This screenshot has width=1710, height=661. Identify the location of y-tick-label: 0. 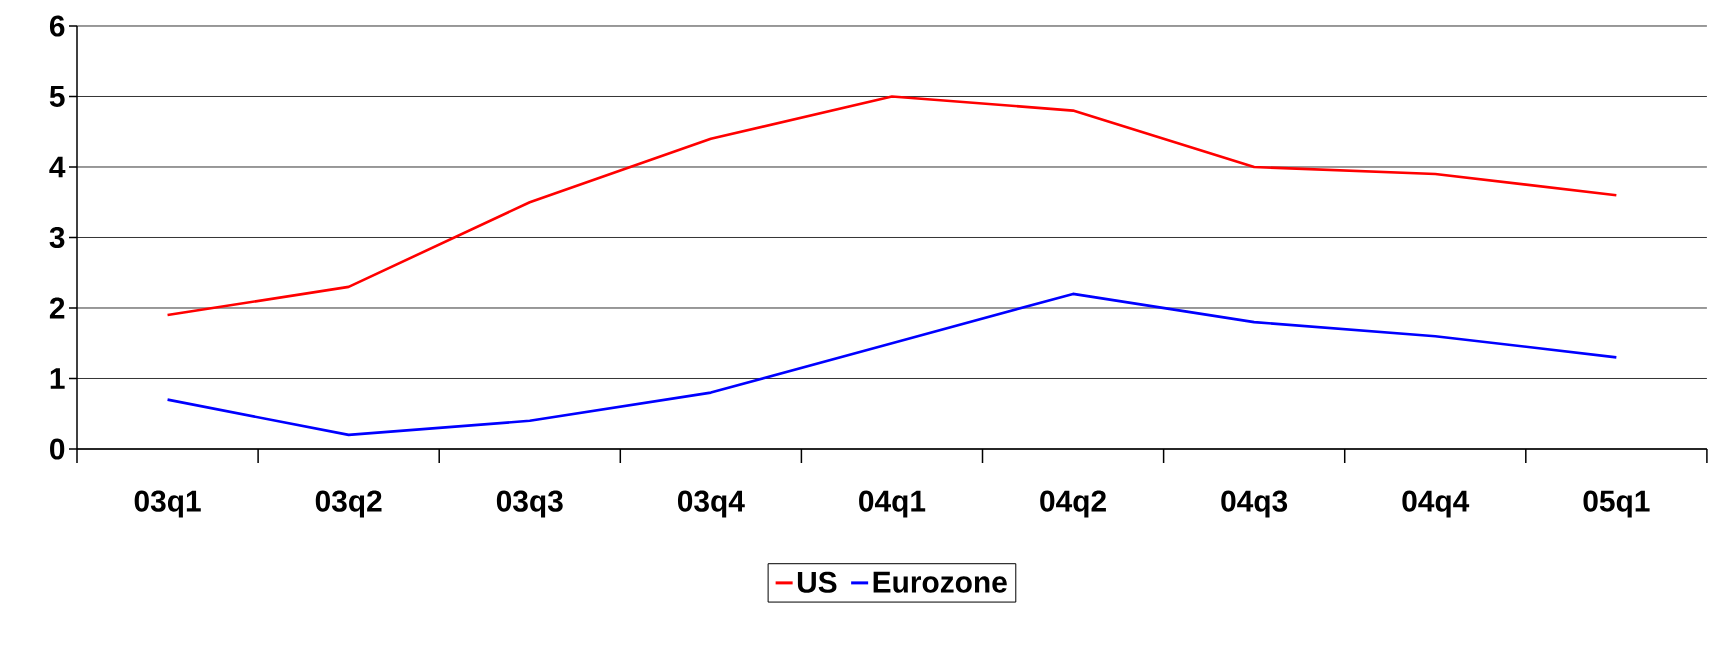
(57, 449).